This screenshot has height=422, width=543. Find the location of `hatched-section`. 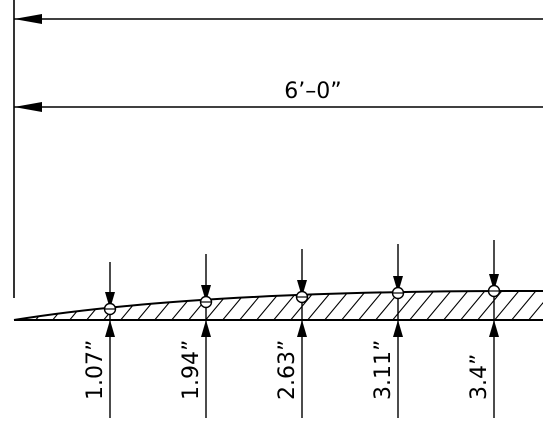

hatched-section is located at coordinates (278, 305).